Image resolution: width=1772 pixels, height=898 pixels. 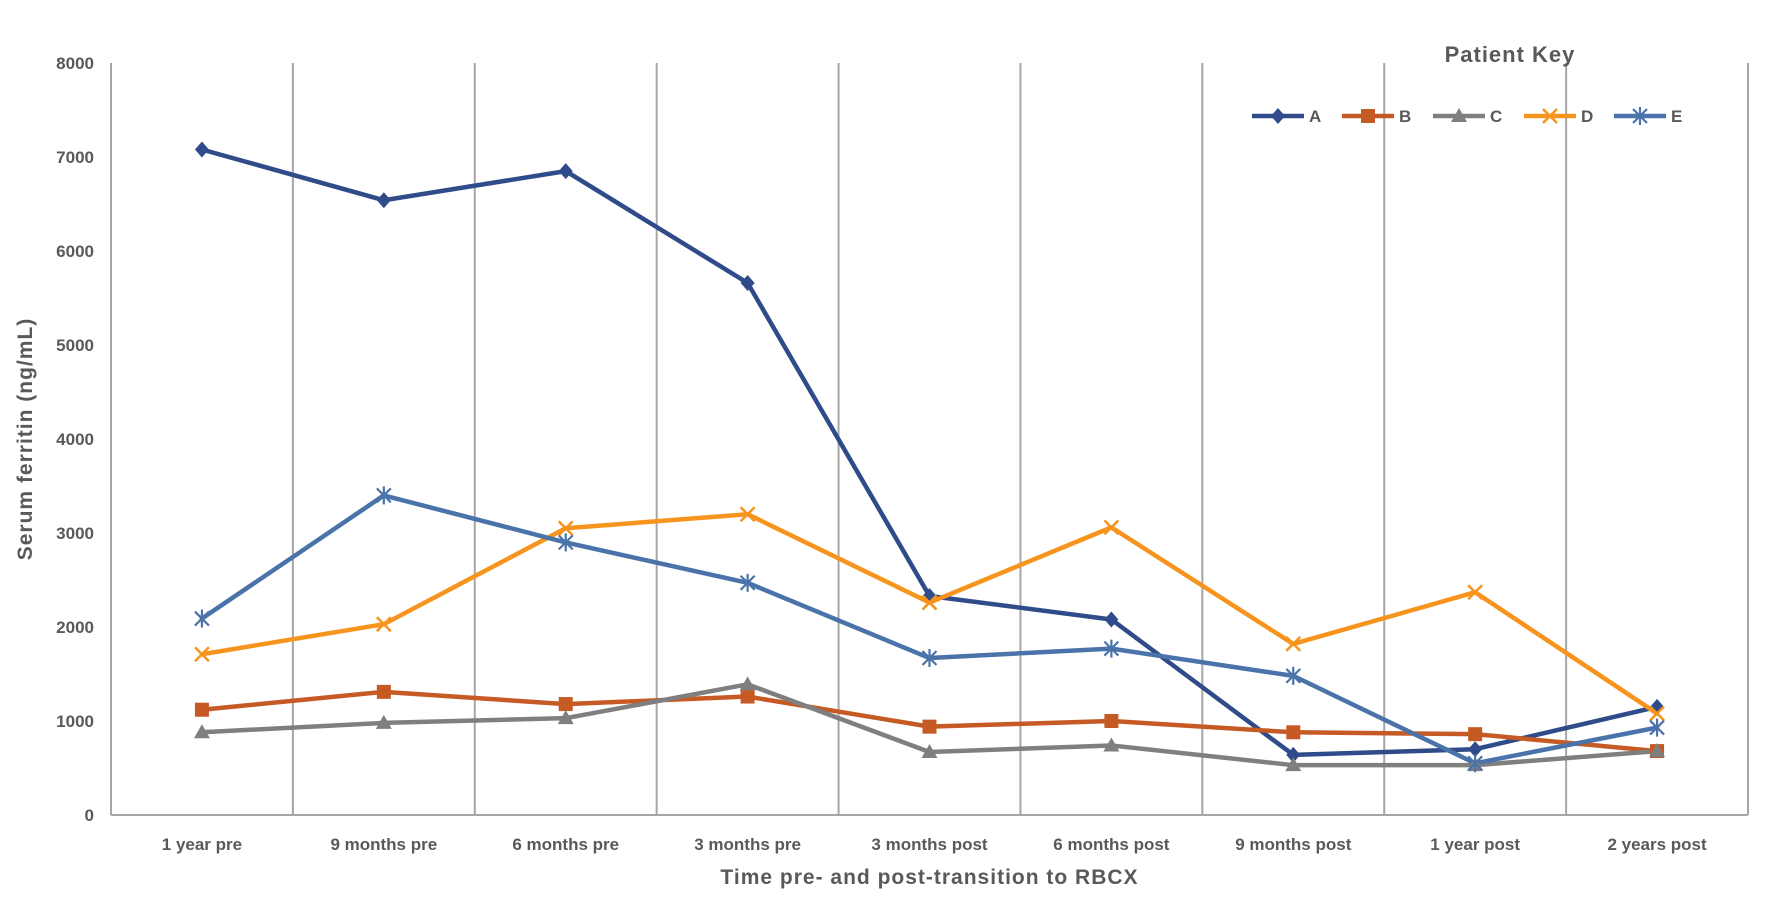 What do you see at coordinates (383, 844) in the screenshot?
I see `x-tick-label: 9 months pre` at bounding box center [383, 844].